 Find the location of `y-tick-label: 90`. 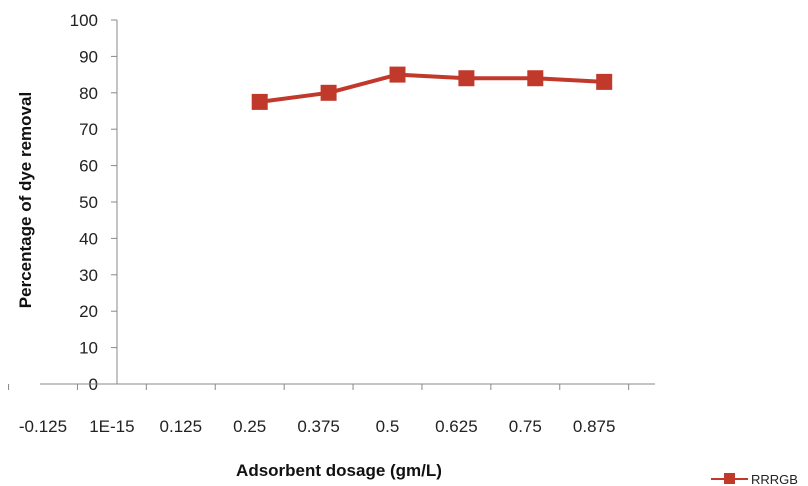

y-tick-label: 90 is located at coordinates (88, 56).